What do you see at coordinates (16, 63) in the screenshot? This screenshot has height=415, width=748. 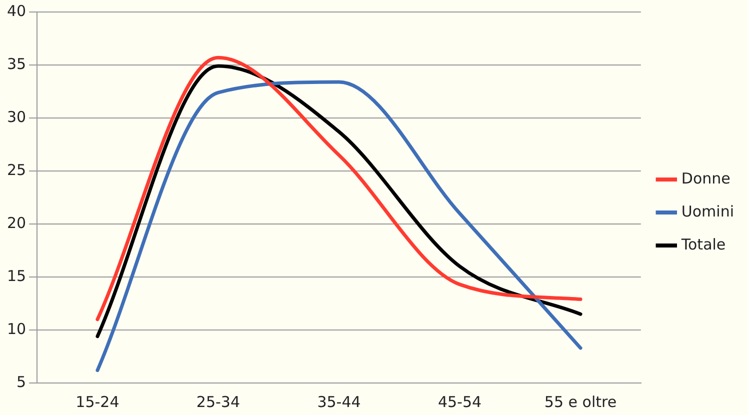 I see `y-tick-label: 35` at bounding box center [16, 63].